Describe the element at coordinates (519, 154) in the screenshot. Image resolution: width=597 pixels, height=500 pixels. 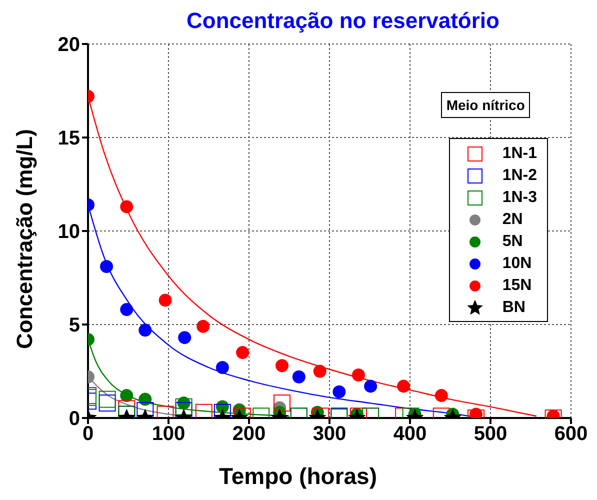
I see `legend-label: 1N-1` at that location.